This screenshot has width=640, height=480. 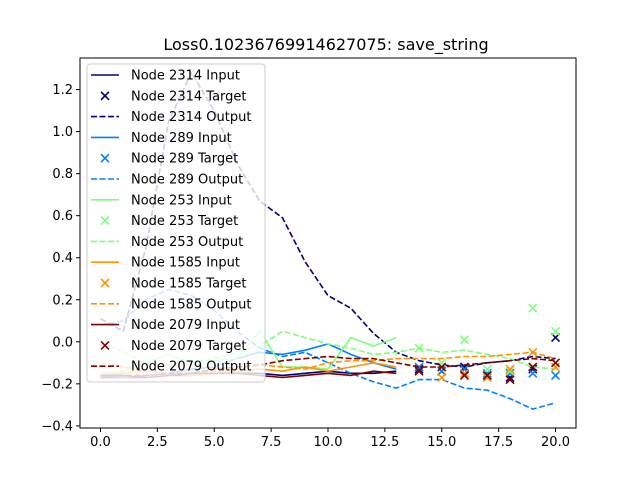 I want to click on legend-label: Node 289 Input, so click(x=181, y=138).